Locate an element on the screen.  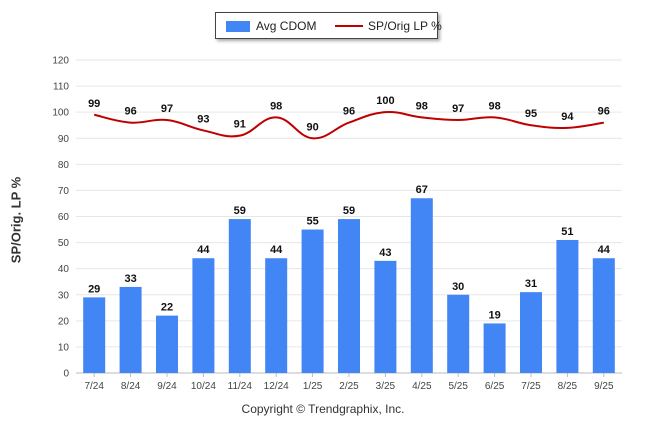
x-tick-label: 9/25 is located at coordinates (604, 386).